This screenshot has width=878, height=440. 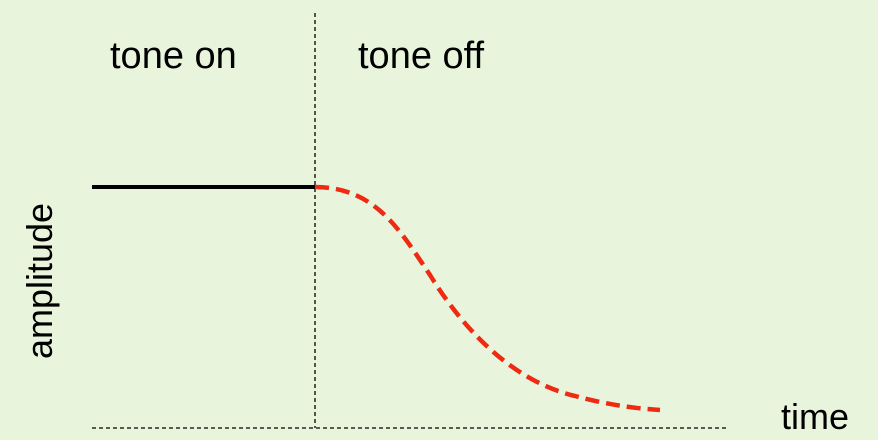 What do you see at coordinates (421, 56) in the screenshot?
I see `tone-off-label: tone off` at bounding box center [421, 56].